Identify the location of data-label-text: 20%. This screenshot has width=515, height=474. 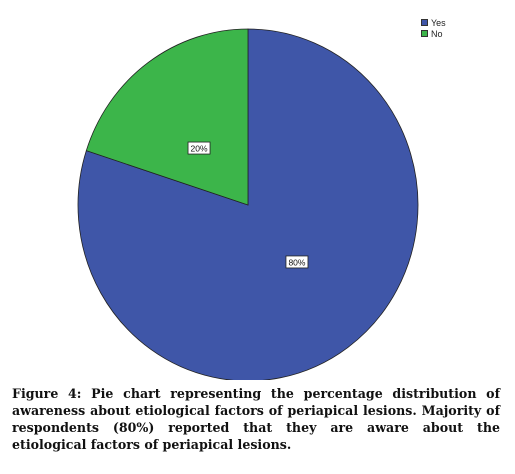
(199, 149).